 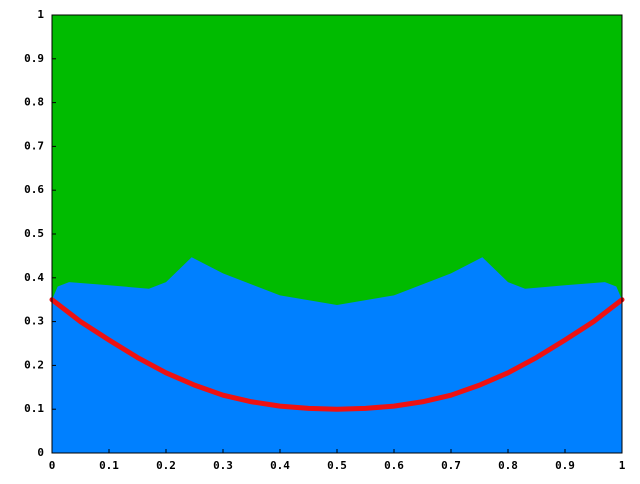 I want to click on y-tick-label: 0.2, so click(x=34, y=364).